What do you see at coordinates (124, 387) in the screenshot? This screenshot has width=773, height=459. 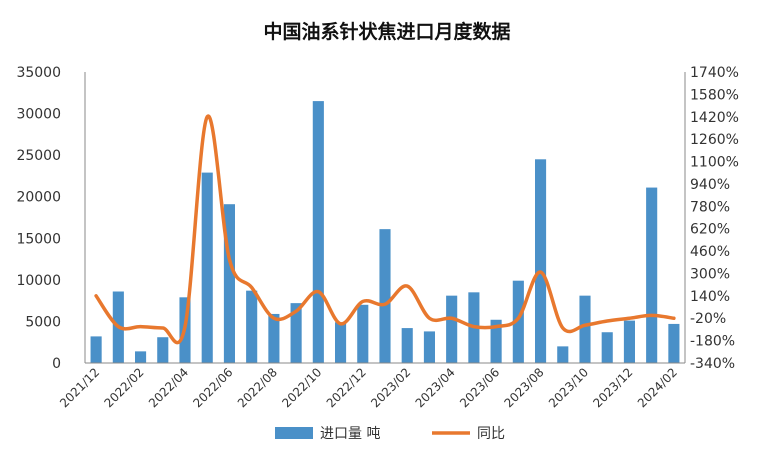 I see `x-tick-label: 2022/02` at bounding box center [124, 387].